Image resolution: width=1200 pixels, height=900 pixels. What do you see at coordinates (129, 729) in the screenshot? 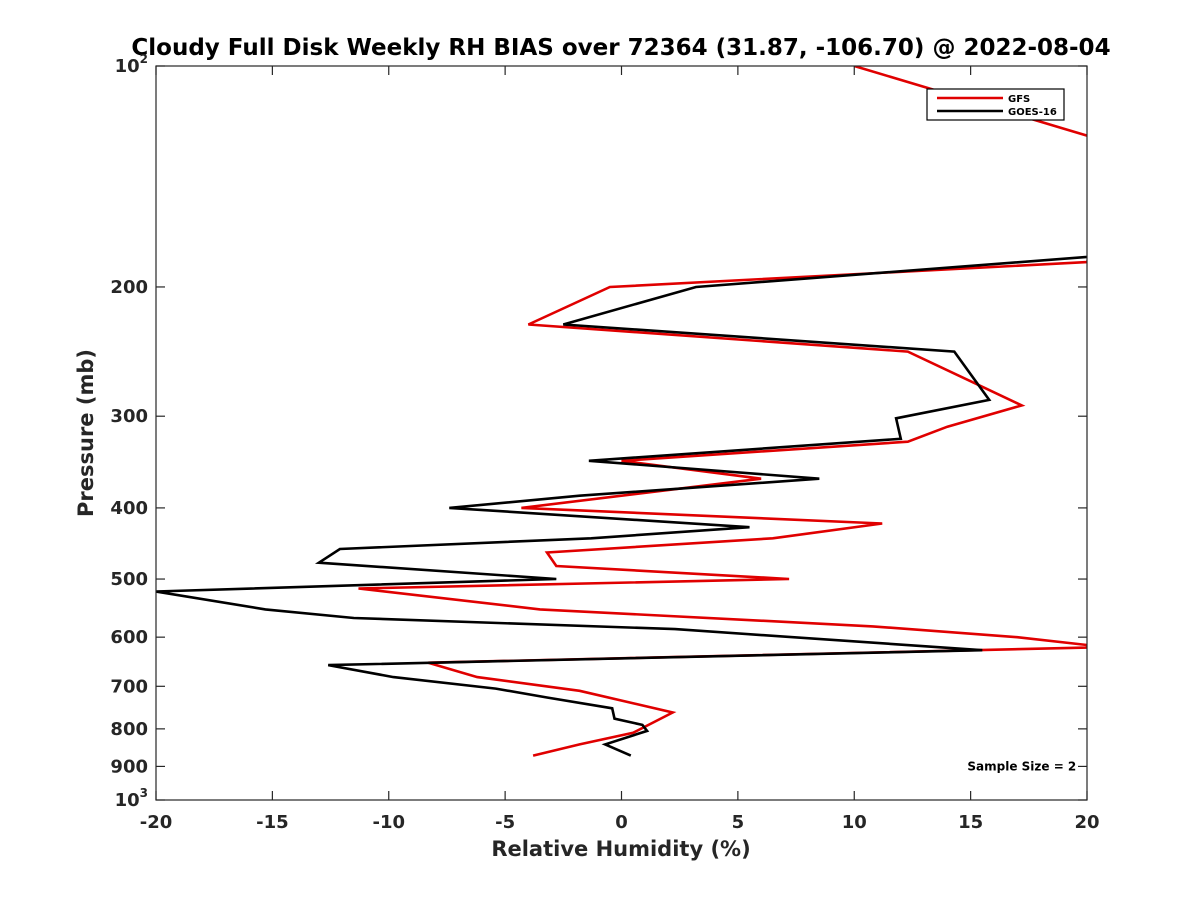
I see `y-tick-label: 800` at bounding box center [129, 729].